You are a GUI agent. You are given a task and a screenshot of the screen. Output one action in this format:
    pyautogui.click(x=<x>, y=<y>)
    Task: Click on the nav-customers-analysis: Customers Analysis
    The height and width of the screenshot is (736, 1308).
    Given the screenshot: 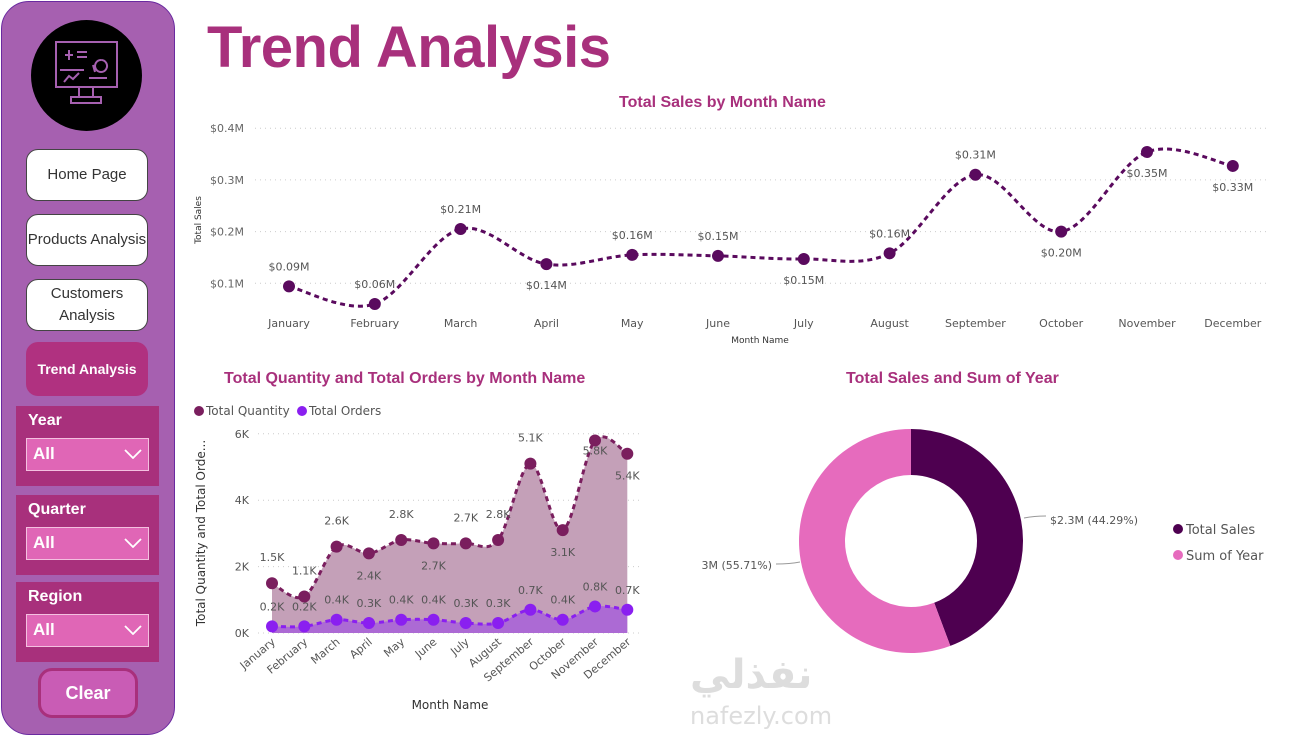 What is the action you would take?
    pyautogui.click(x=87, y=305)
    